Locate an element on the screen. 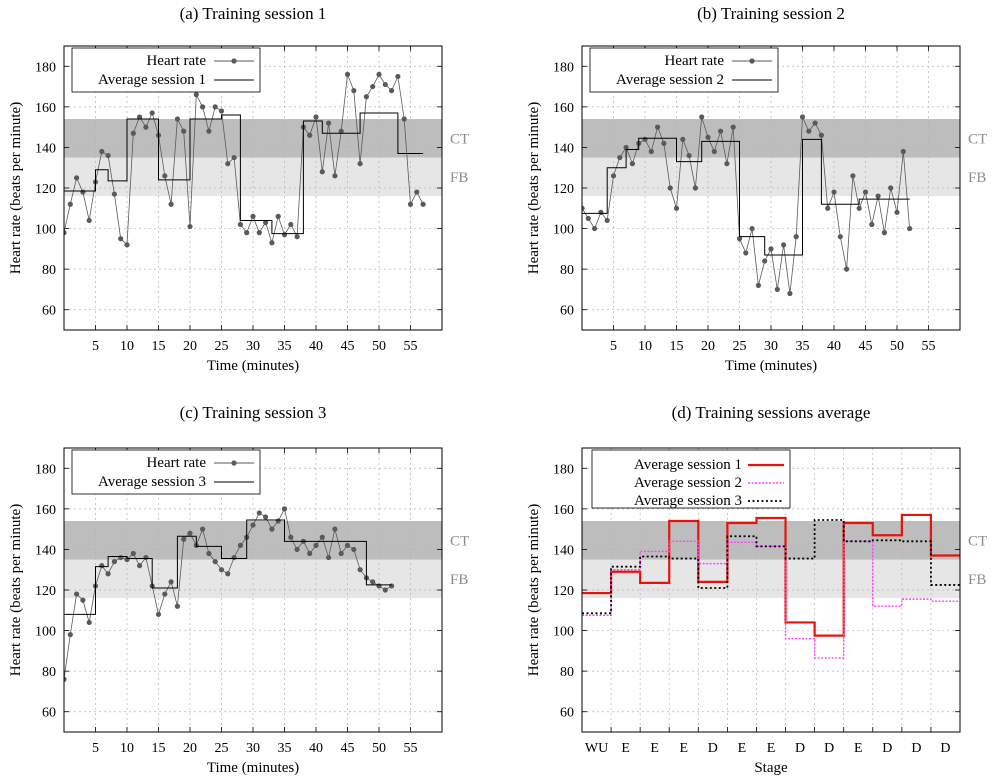 The width and height of the screenshot is (1000, 780). fb-zone-band is located at coordinates (771, 579).